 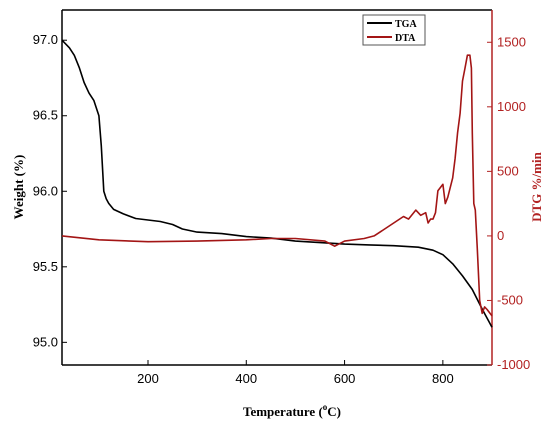 I want to click on x-tick-label: 800, so click(x=443, y=378).